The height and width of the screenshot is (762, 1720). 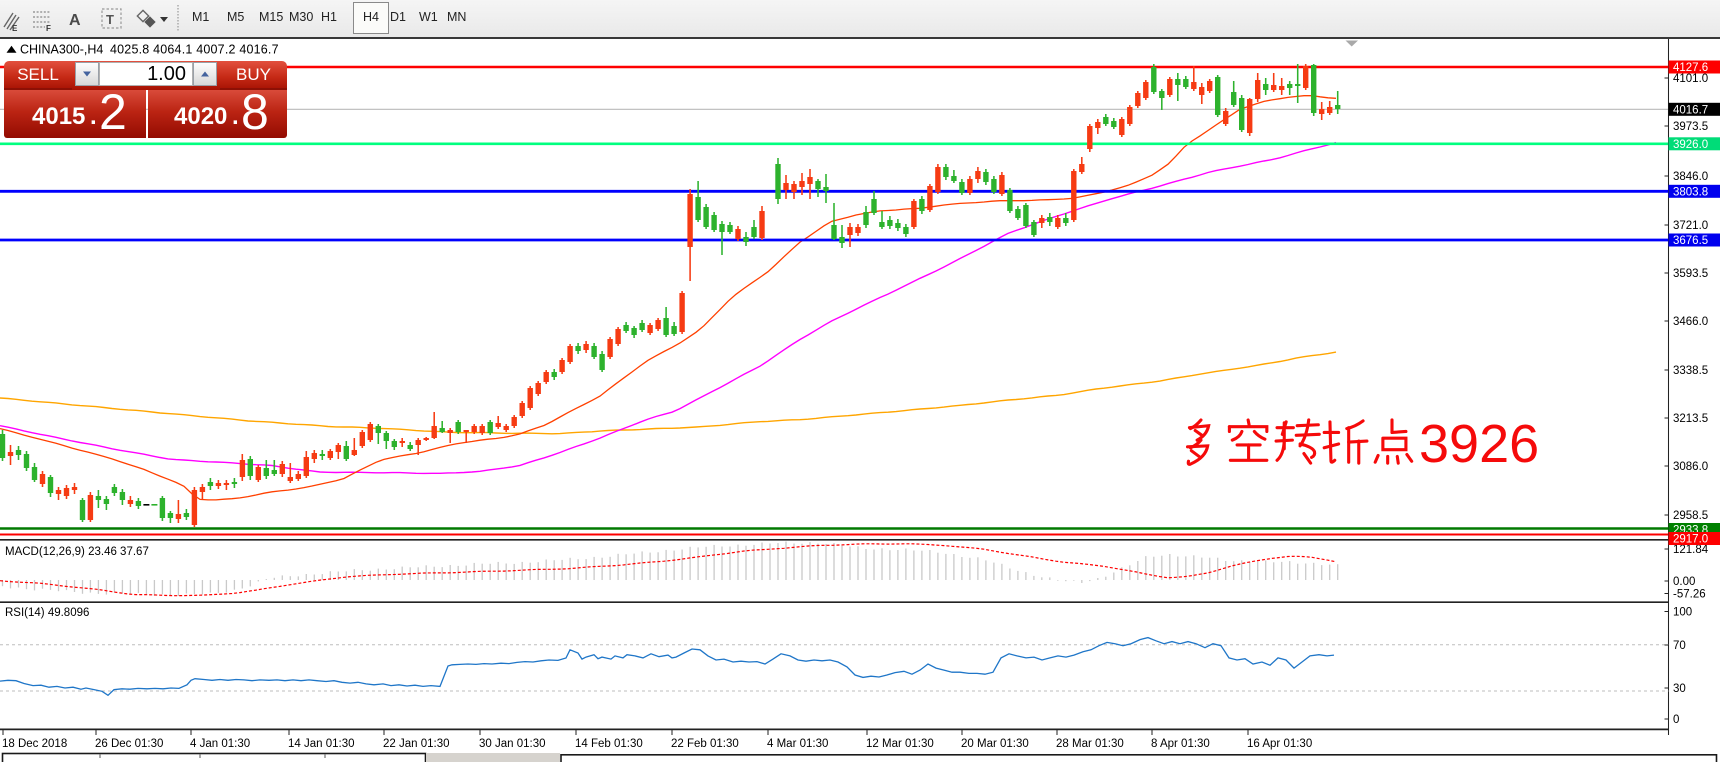 I want to click on svg-text: 12 Mar 01:30, so click(x=900, y=744).